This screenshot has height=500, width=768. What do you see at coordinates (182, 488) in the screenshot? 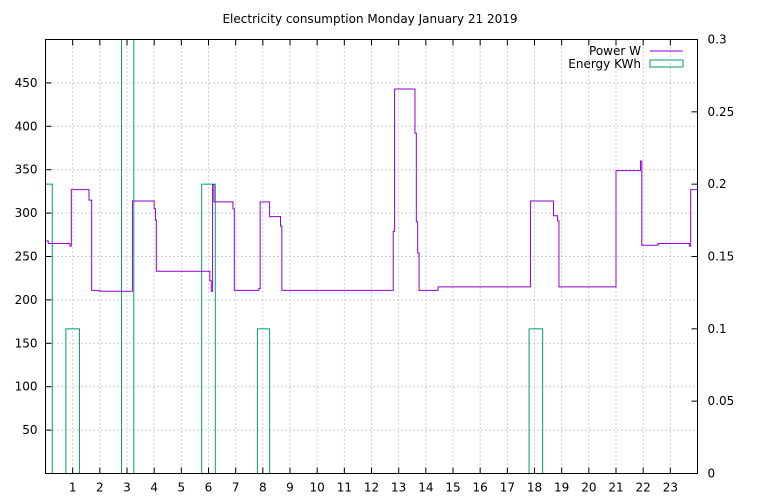
I see `x-tick-label: 5` at bounding box center [182, 488].